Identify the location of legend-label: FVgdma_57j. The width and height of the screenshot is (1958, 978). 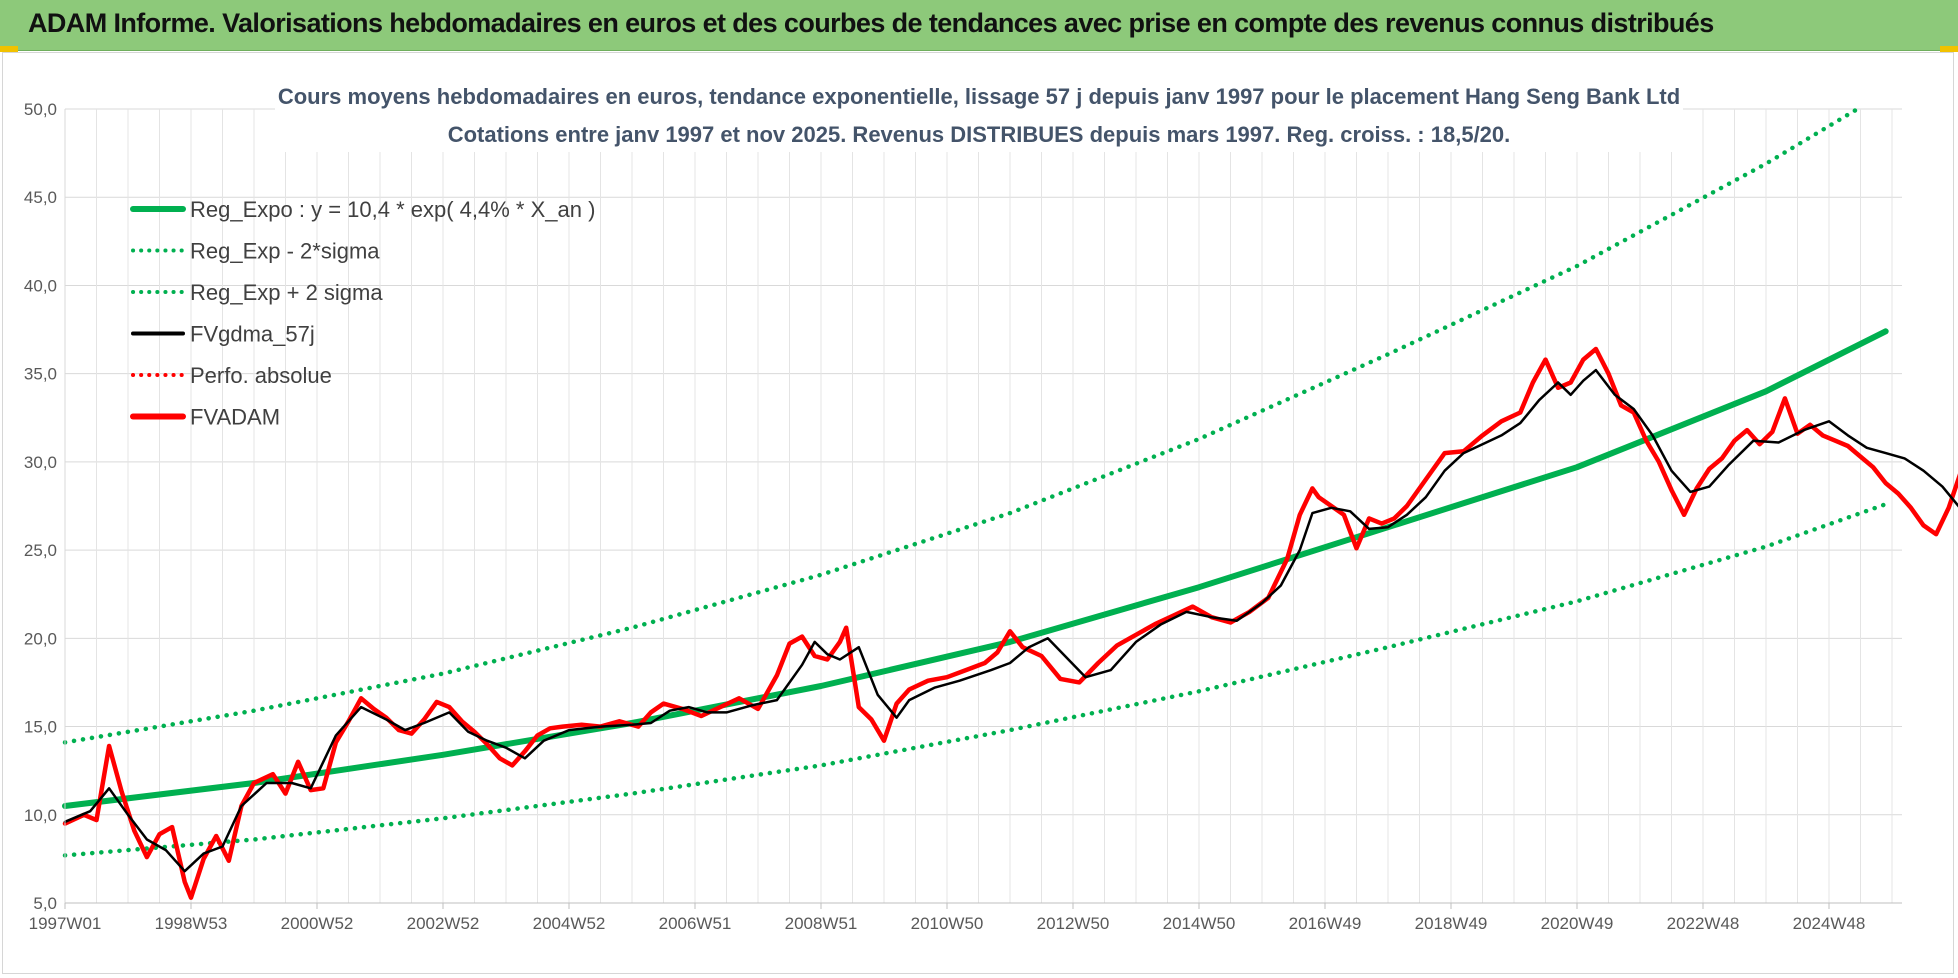
(252, 334).